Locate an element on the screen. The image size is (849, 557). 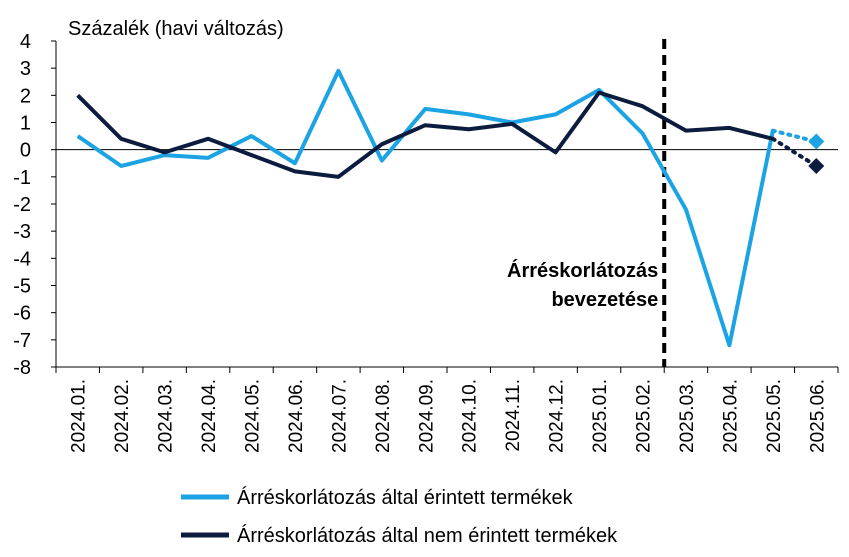
y-tick-label: 1 is located at coordinates (25, 124).